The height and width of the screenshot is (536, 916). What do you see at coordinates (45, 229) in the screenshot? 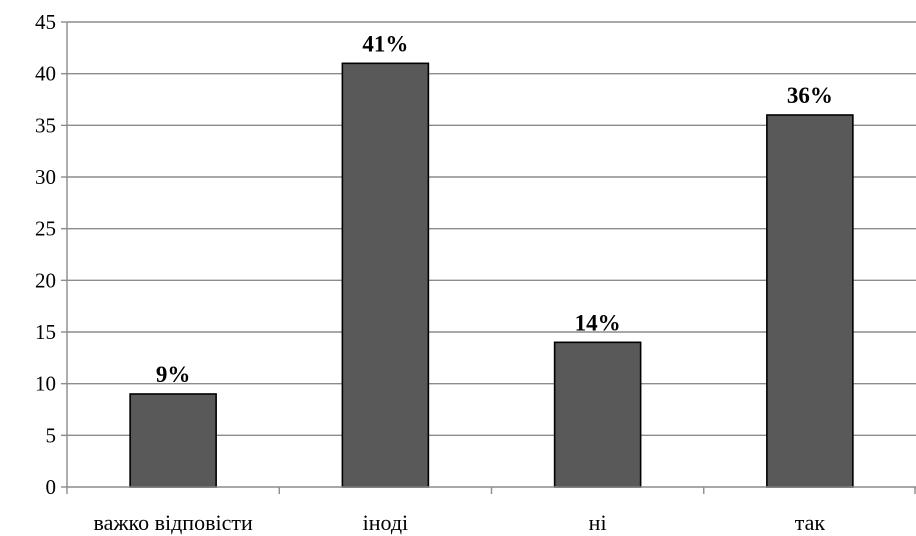
I see `y-tick-label: 25` at bounding box center [45, 229].